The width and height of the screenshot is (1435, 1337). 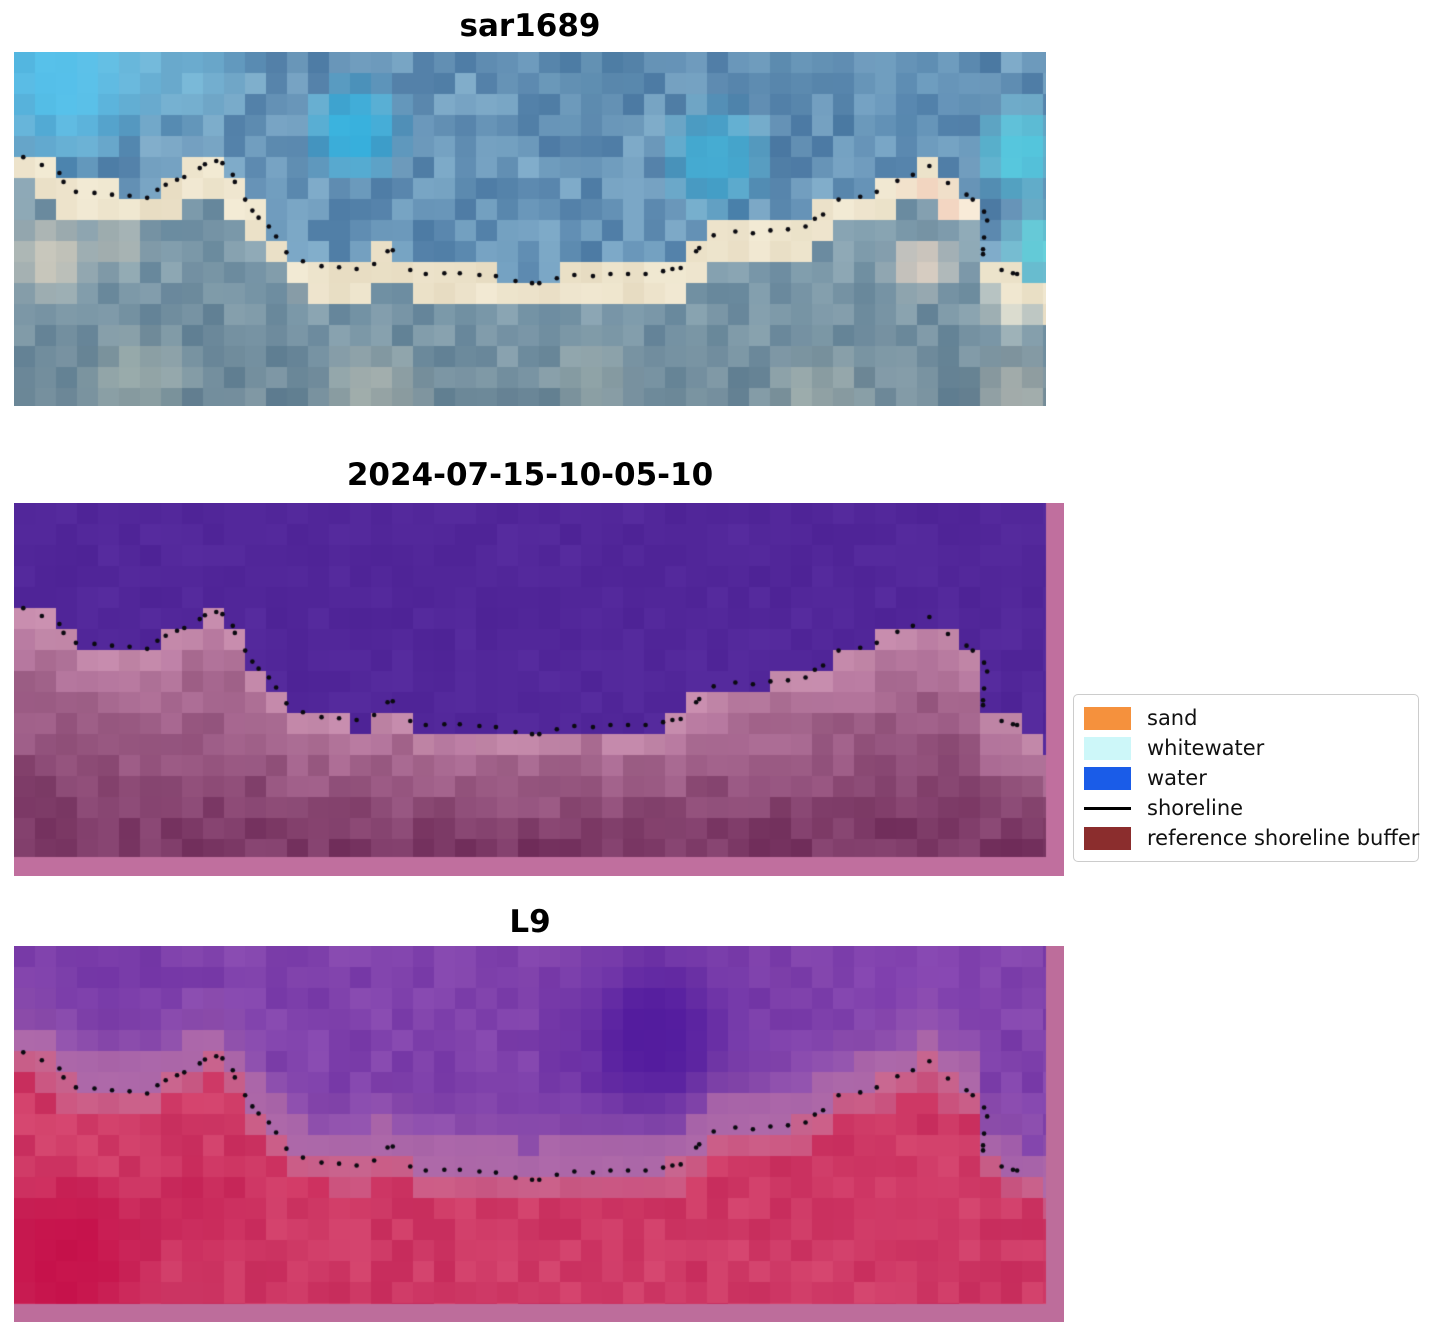 I want to click on sand-color-swatch, so click(x=1107, y=718).